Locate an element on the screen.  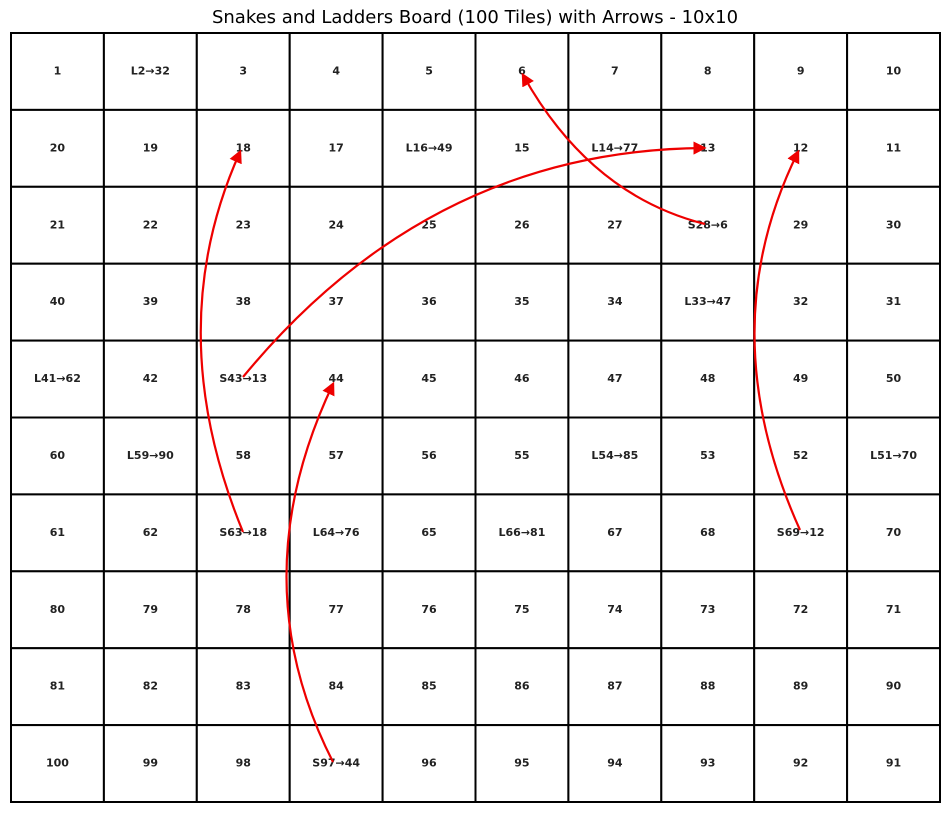
tile-label: 50 is located at coordinates (894, 378).